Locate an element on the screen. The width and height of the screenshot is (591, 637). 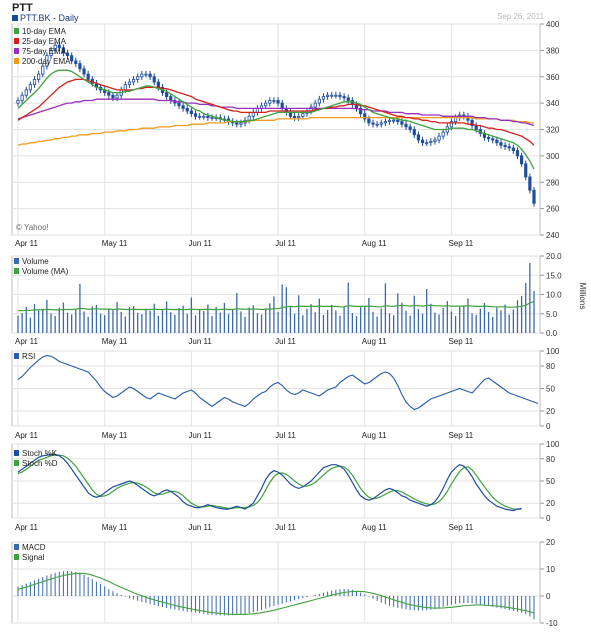
price-ytick-label: 240 is located at coordinates (553, 235).